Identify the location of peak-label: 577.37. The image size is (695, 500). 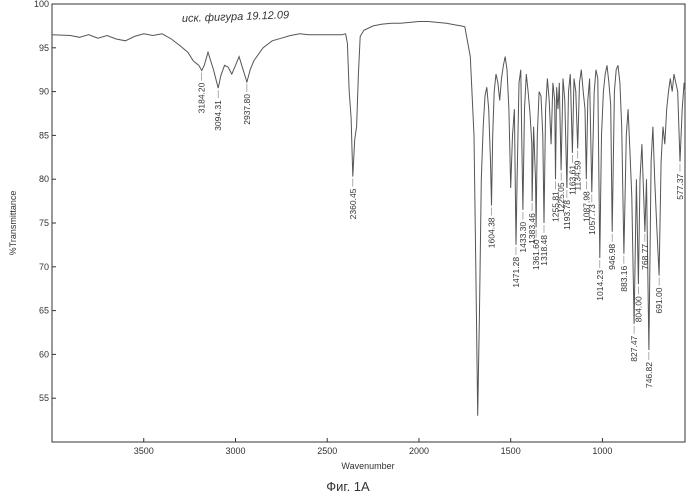
(680, 186).